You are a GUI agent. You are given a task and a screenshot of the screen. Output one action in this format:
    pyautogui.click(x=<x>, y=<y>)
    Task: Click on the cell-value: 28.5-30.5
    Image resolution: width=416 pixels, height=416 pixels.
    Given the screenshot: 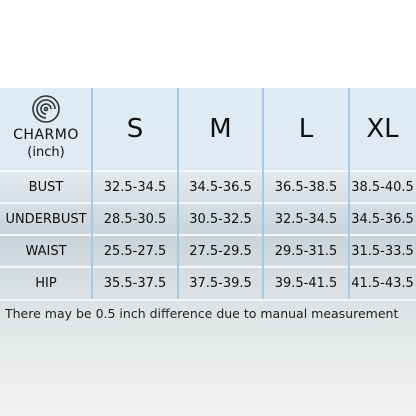 What is the action you would take?
    pyautogui.click(x=135, y=219)
    